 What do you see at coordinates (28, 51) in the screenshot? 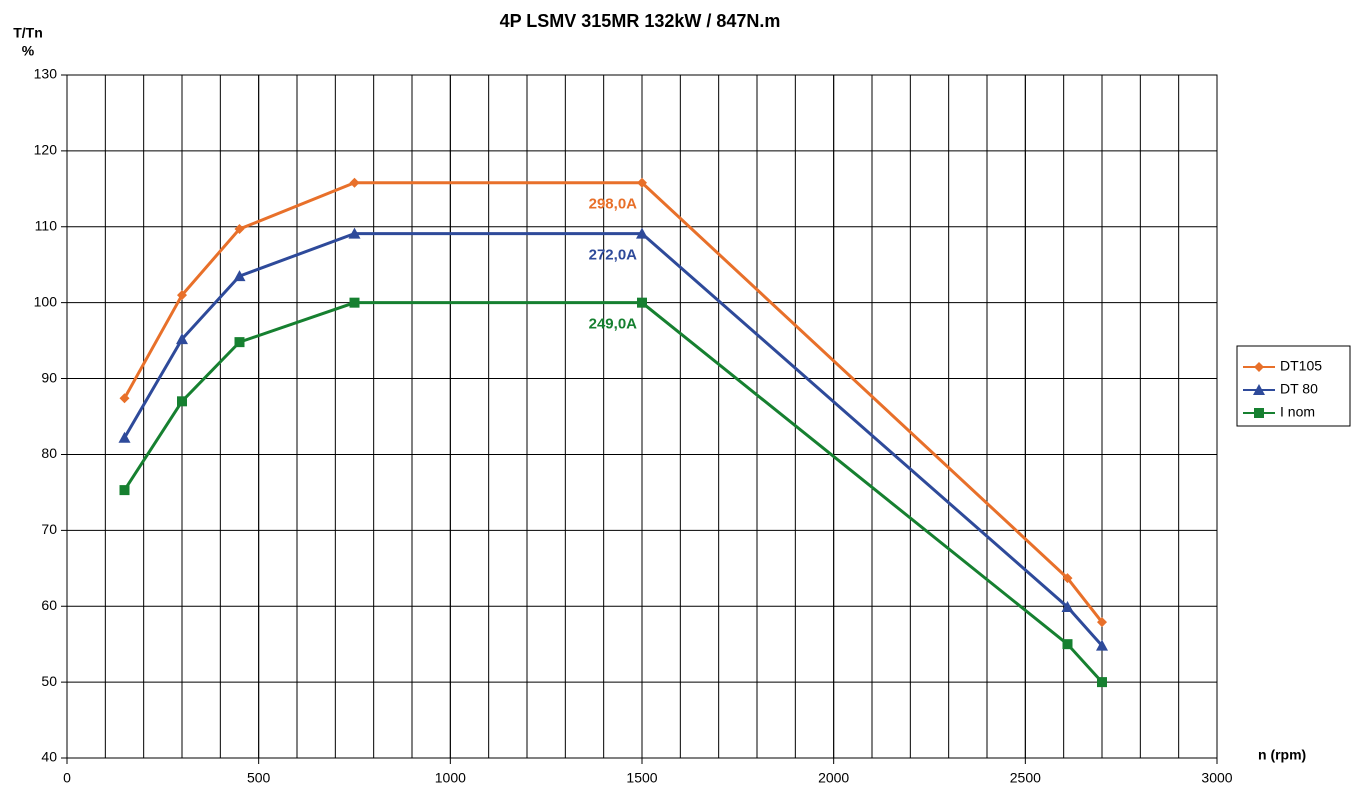
I see `y-axis-unit: %` at bounding box center [28, 51].